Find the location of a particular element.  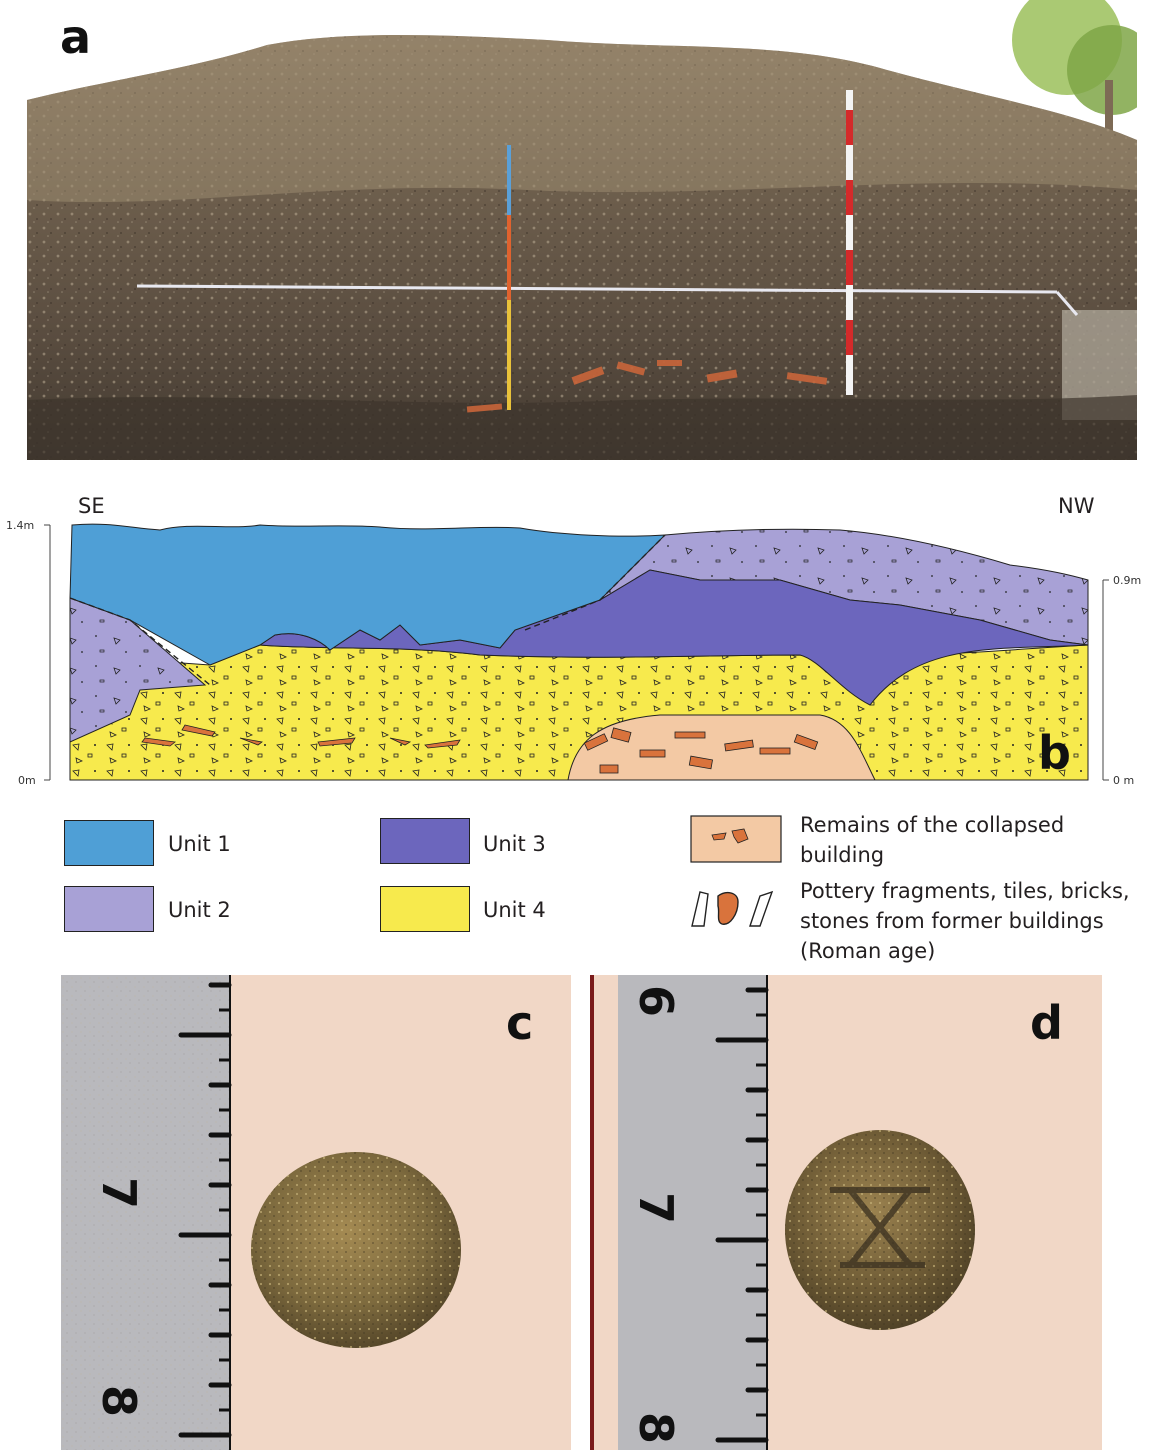

coin-photo-obverse is located at coordinates (316, 1212).